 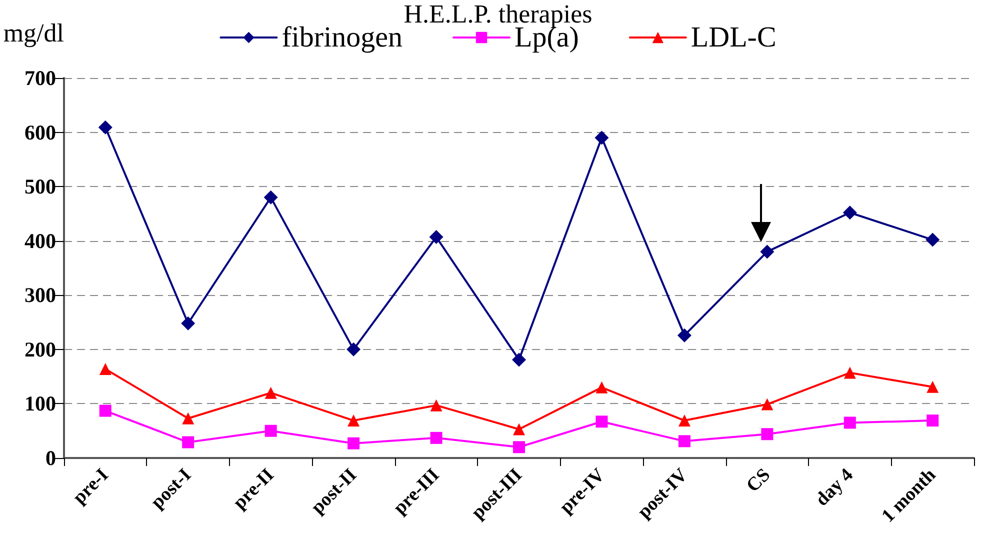 What do you see at coordinates (40, 240) in the screenshot?
I see `y-tick-label: 400` at bounding box center [40, 240].